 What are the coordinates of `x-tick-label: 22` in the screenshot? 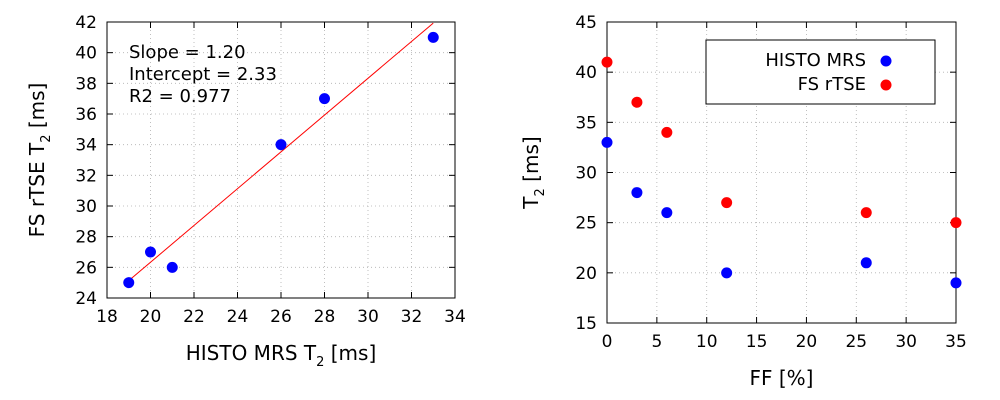 It's located at (194, 317).